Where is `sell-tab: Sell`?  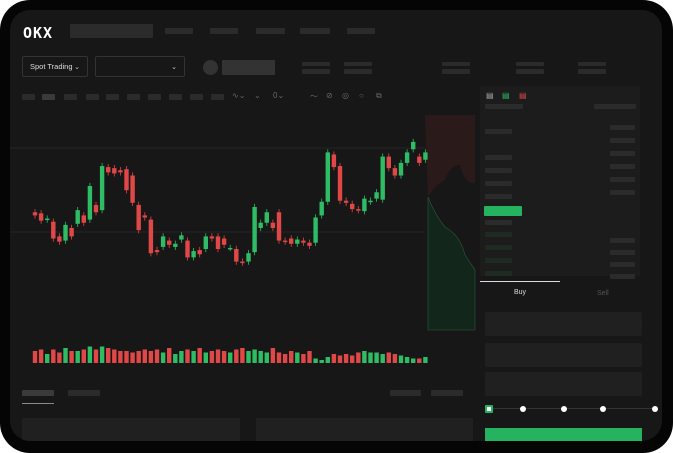
sell-tab: Sell is located at coordinates (603, 293).